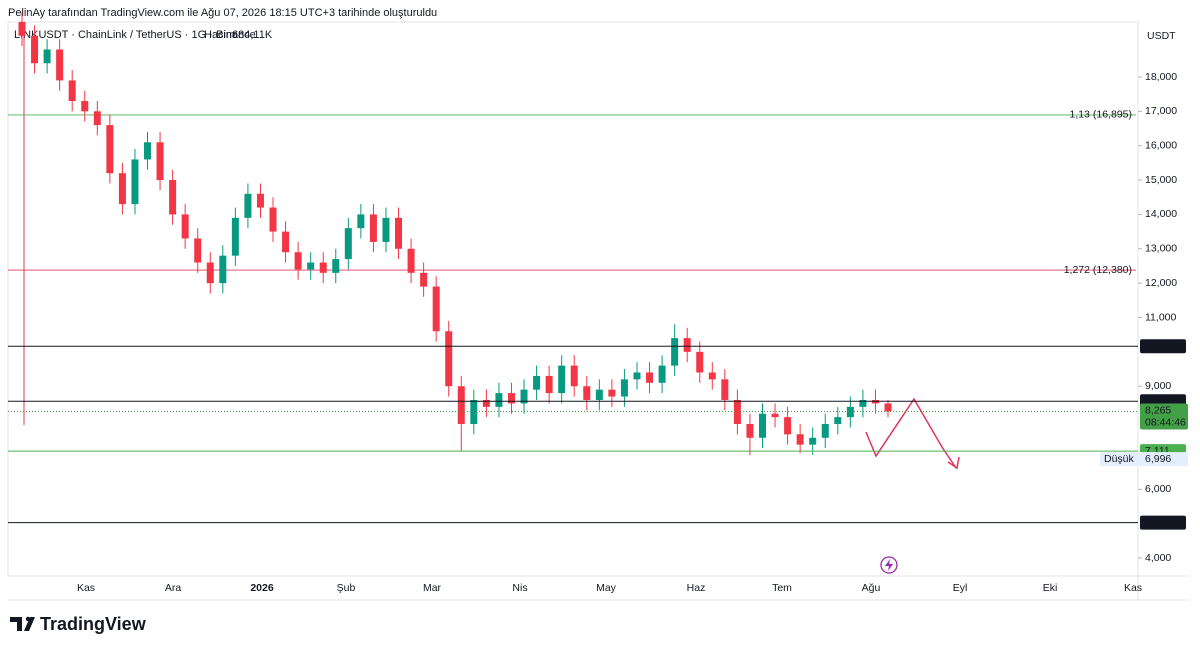 The height and width of the screenshot is (649, 1200). What do you see at coordinates (1158, 522) in the screenshot?
I see `line-price-label: 5,031` at bounding box center [1158, 522].